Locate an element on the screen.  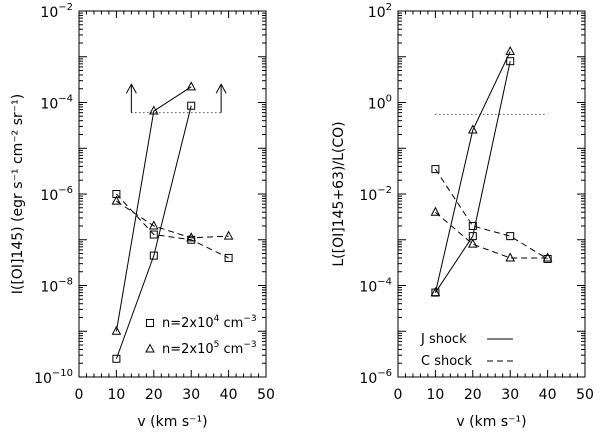
right-legend-label: C shock is located at coordinates (446, 361).